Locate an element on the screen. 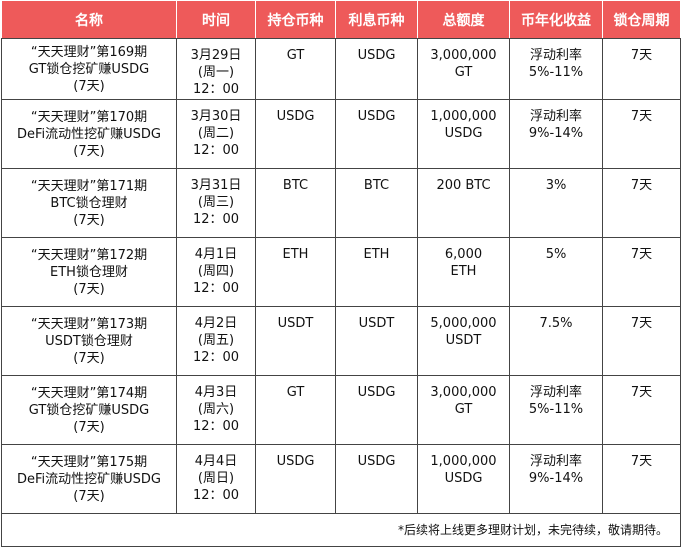 The image size is (681, 548). cell-time-line: (周二) is located at coordinates (216, 133).